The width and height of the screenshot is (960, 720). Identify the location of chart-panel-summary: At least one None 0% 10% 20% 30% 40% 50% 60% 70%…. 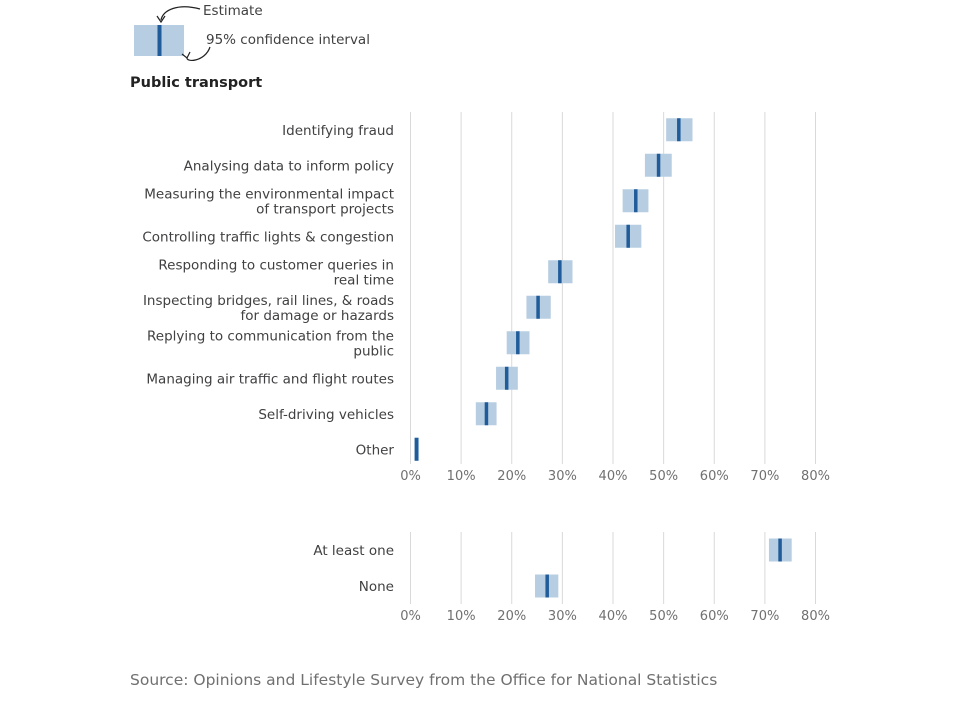
(571, 578).